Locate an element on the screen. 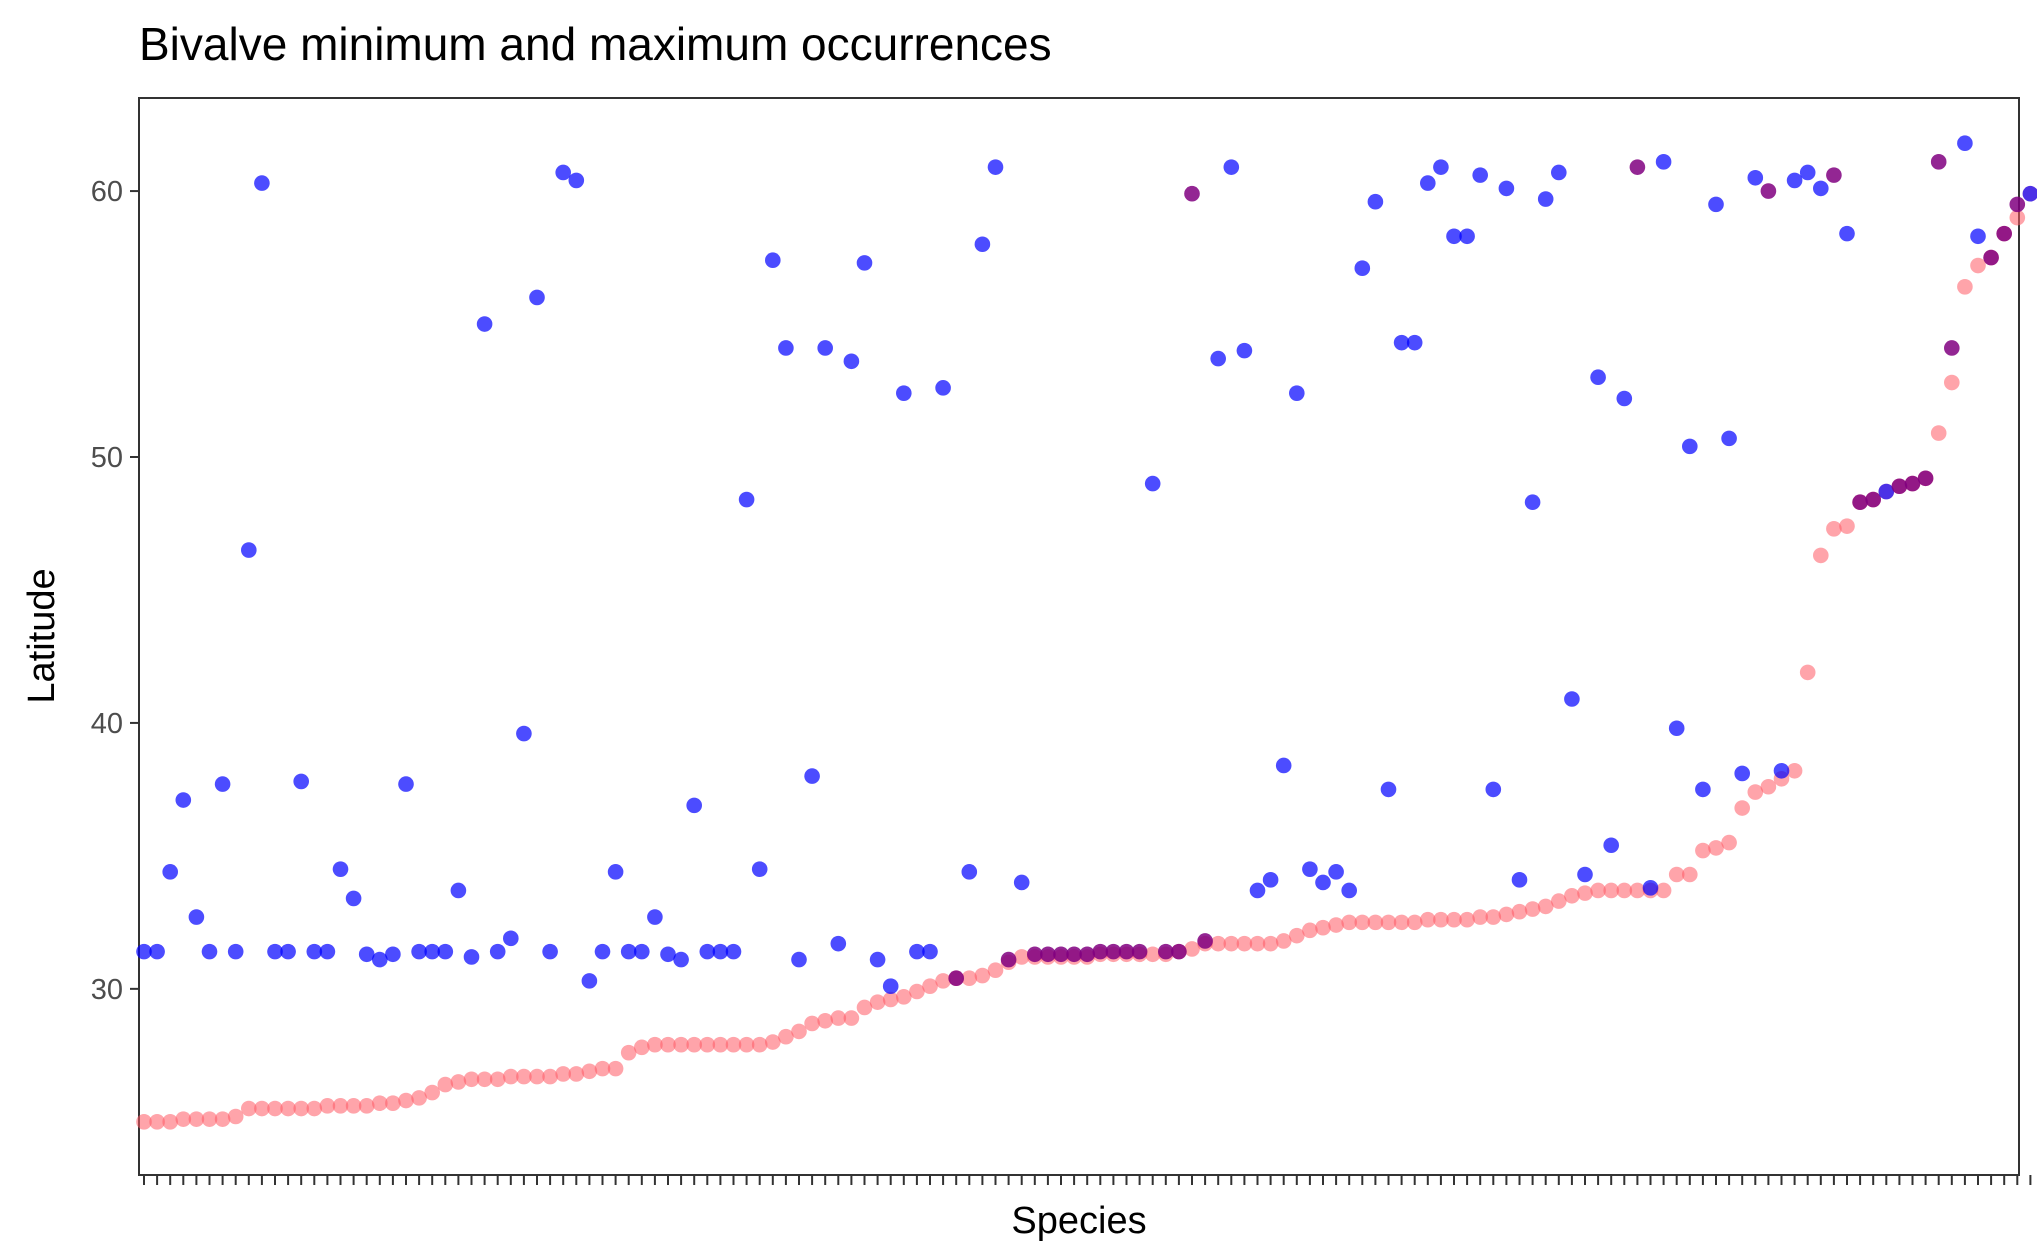 Image resolution: width=2037 pixels, height=1259 pixels. y-tick-label-50: 50 is located at coordinates (107, 458).